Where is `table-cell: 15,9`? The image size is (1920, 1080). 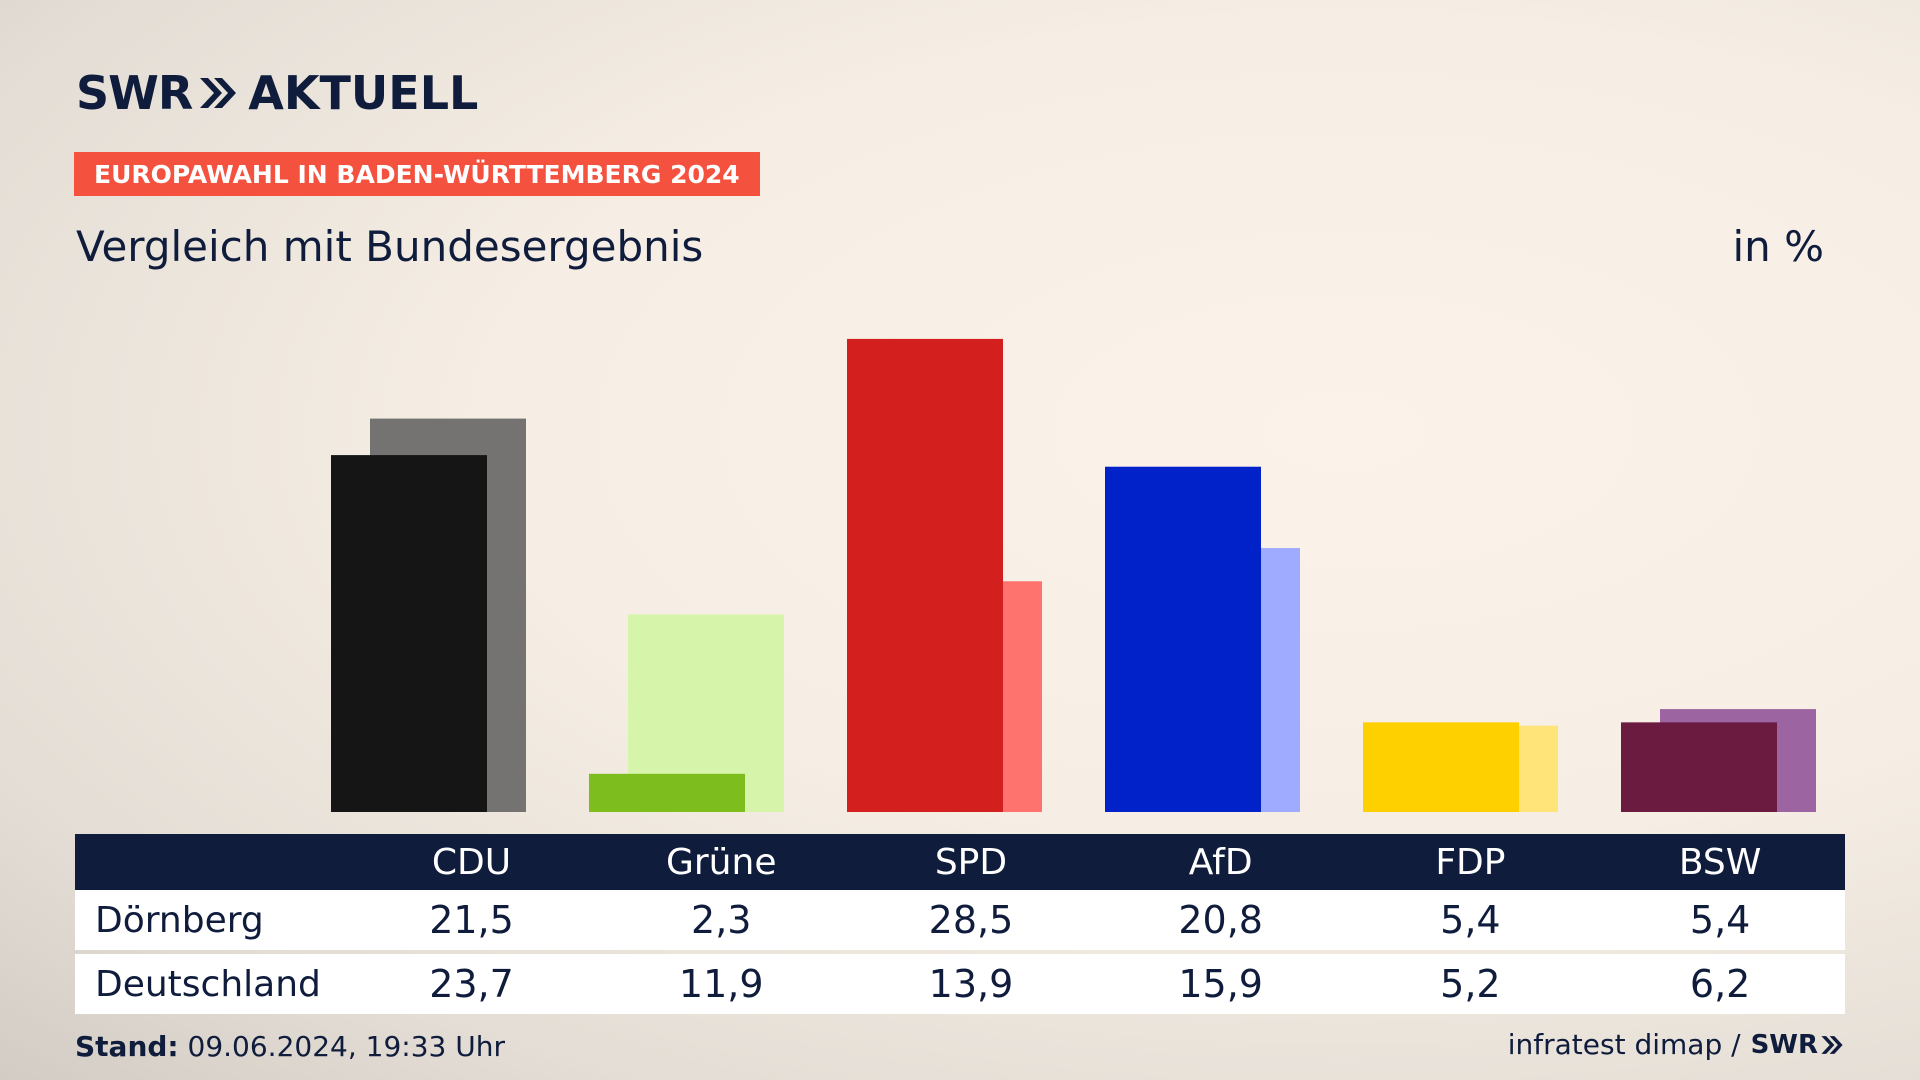
table-cell: 15,9 is located at coordinates (1220, 984).